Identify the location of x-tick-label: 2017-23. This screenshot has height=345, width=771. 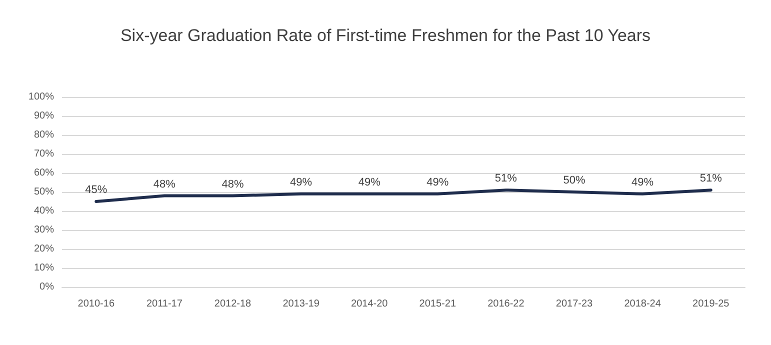
(575, 304).